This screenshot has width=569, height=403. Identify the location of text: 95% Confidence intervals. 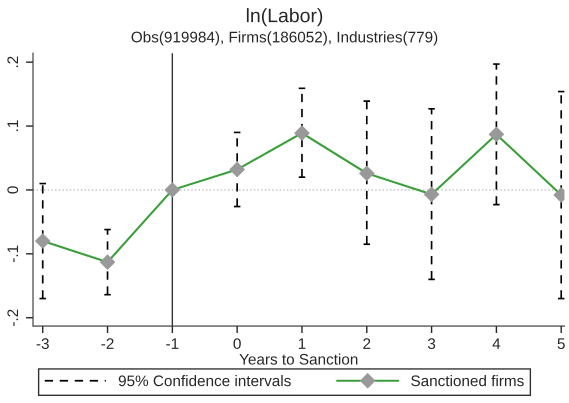
(204, 380).